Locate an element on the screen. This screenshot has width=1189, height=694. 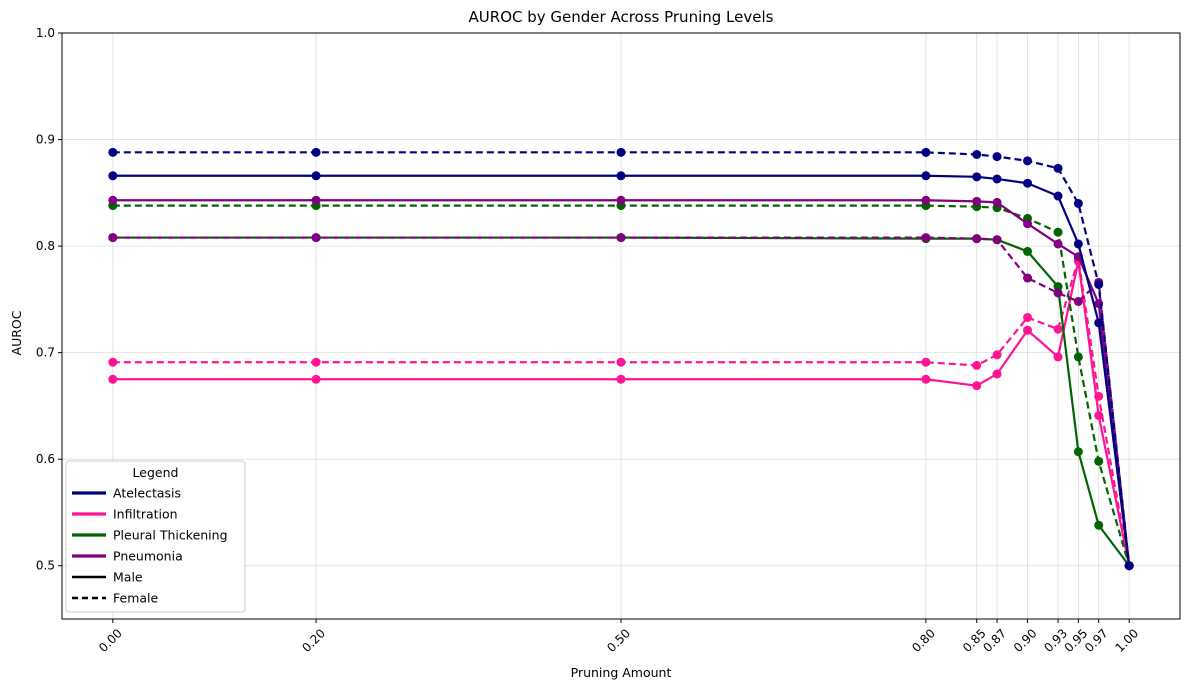
legend-label: Pneumonia is located at coordinates (148, 556).